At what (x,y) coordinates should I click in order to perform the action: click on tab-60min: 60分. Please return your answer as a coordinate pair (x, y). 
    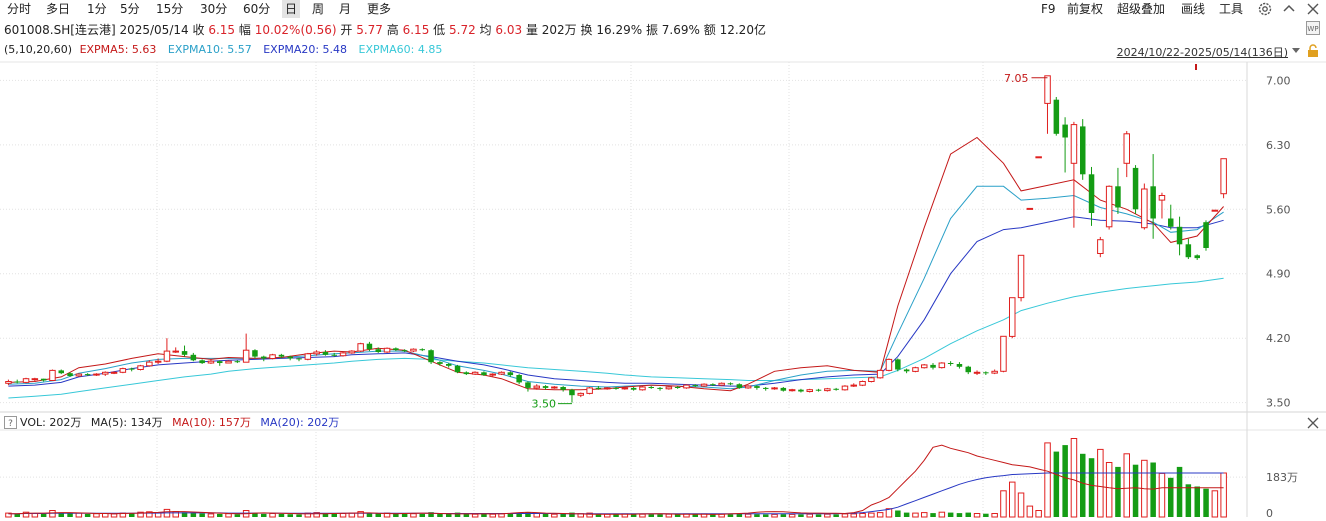
    Looking at the image, I should click on (257, 9).